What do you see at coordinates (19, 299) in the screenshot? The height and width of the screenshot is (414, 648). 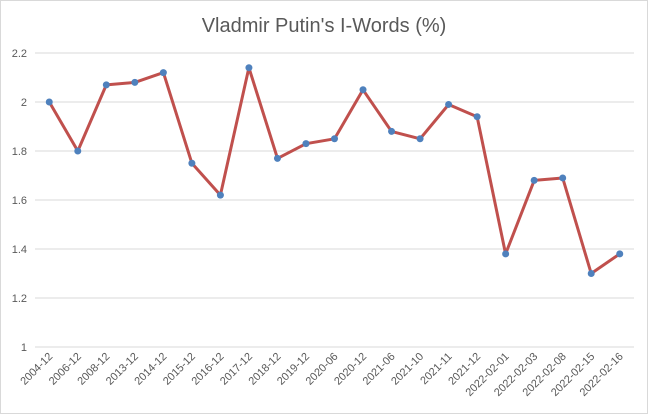 I see `y-tick-label: 1.2` at bounding box center [19, 299].